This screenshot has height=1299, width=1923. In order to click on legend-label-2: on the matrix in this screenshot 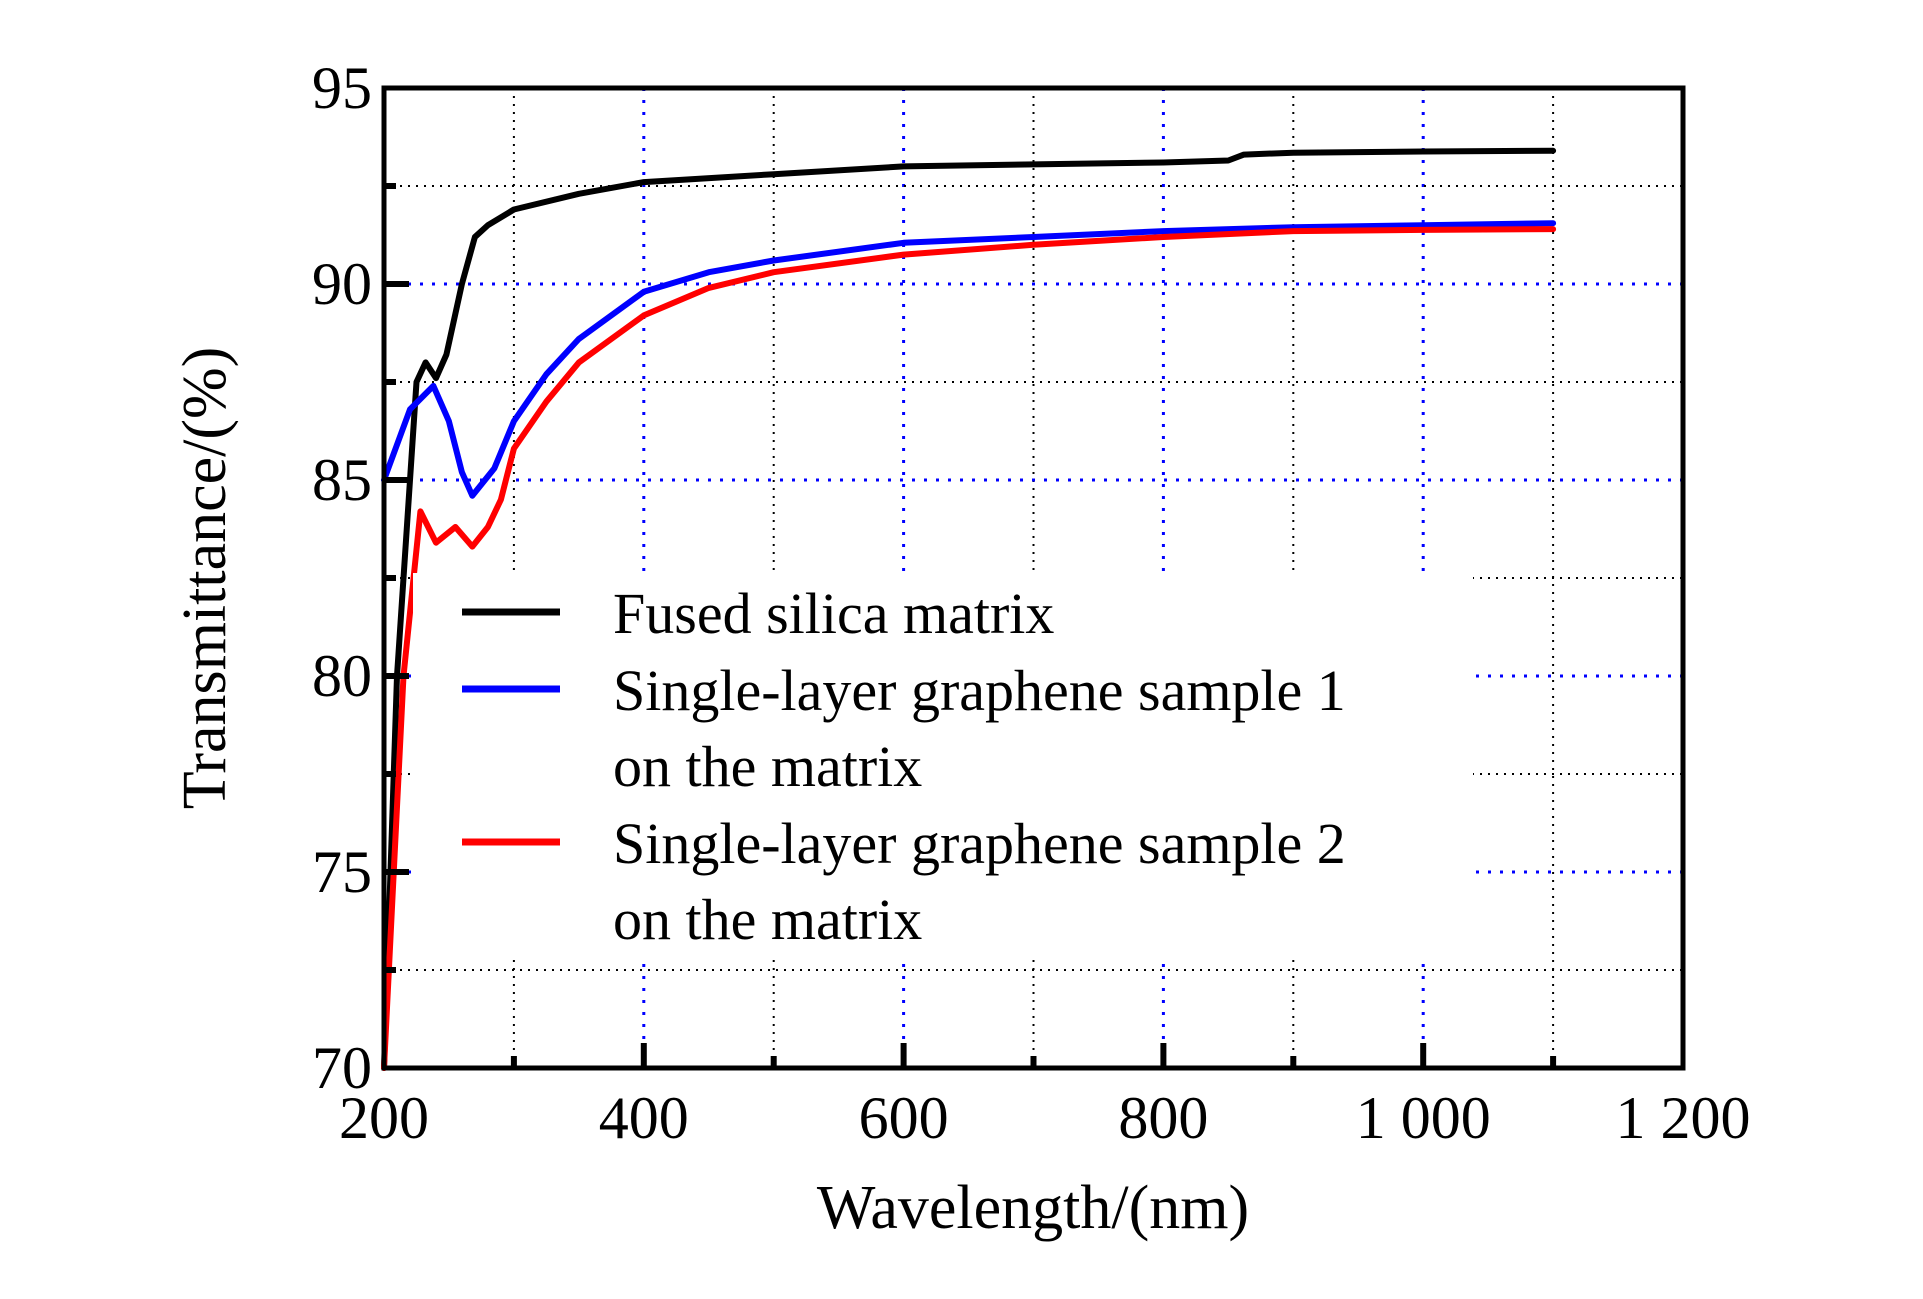, I will do `click(767, 766)`.